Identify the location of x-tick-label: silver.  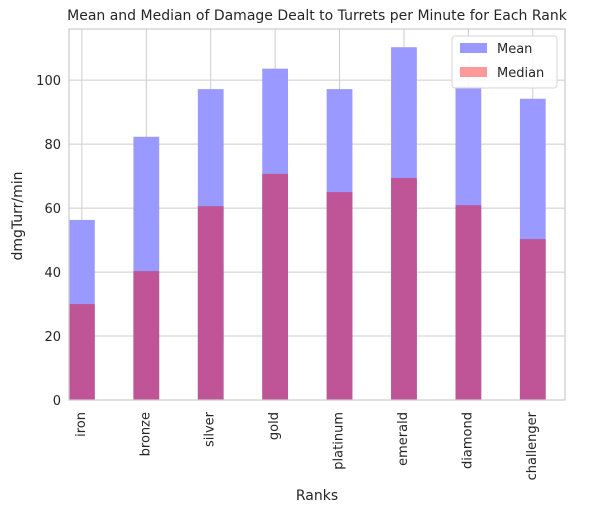
(210, 429).